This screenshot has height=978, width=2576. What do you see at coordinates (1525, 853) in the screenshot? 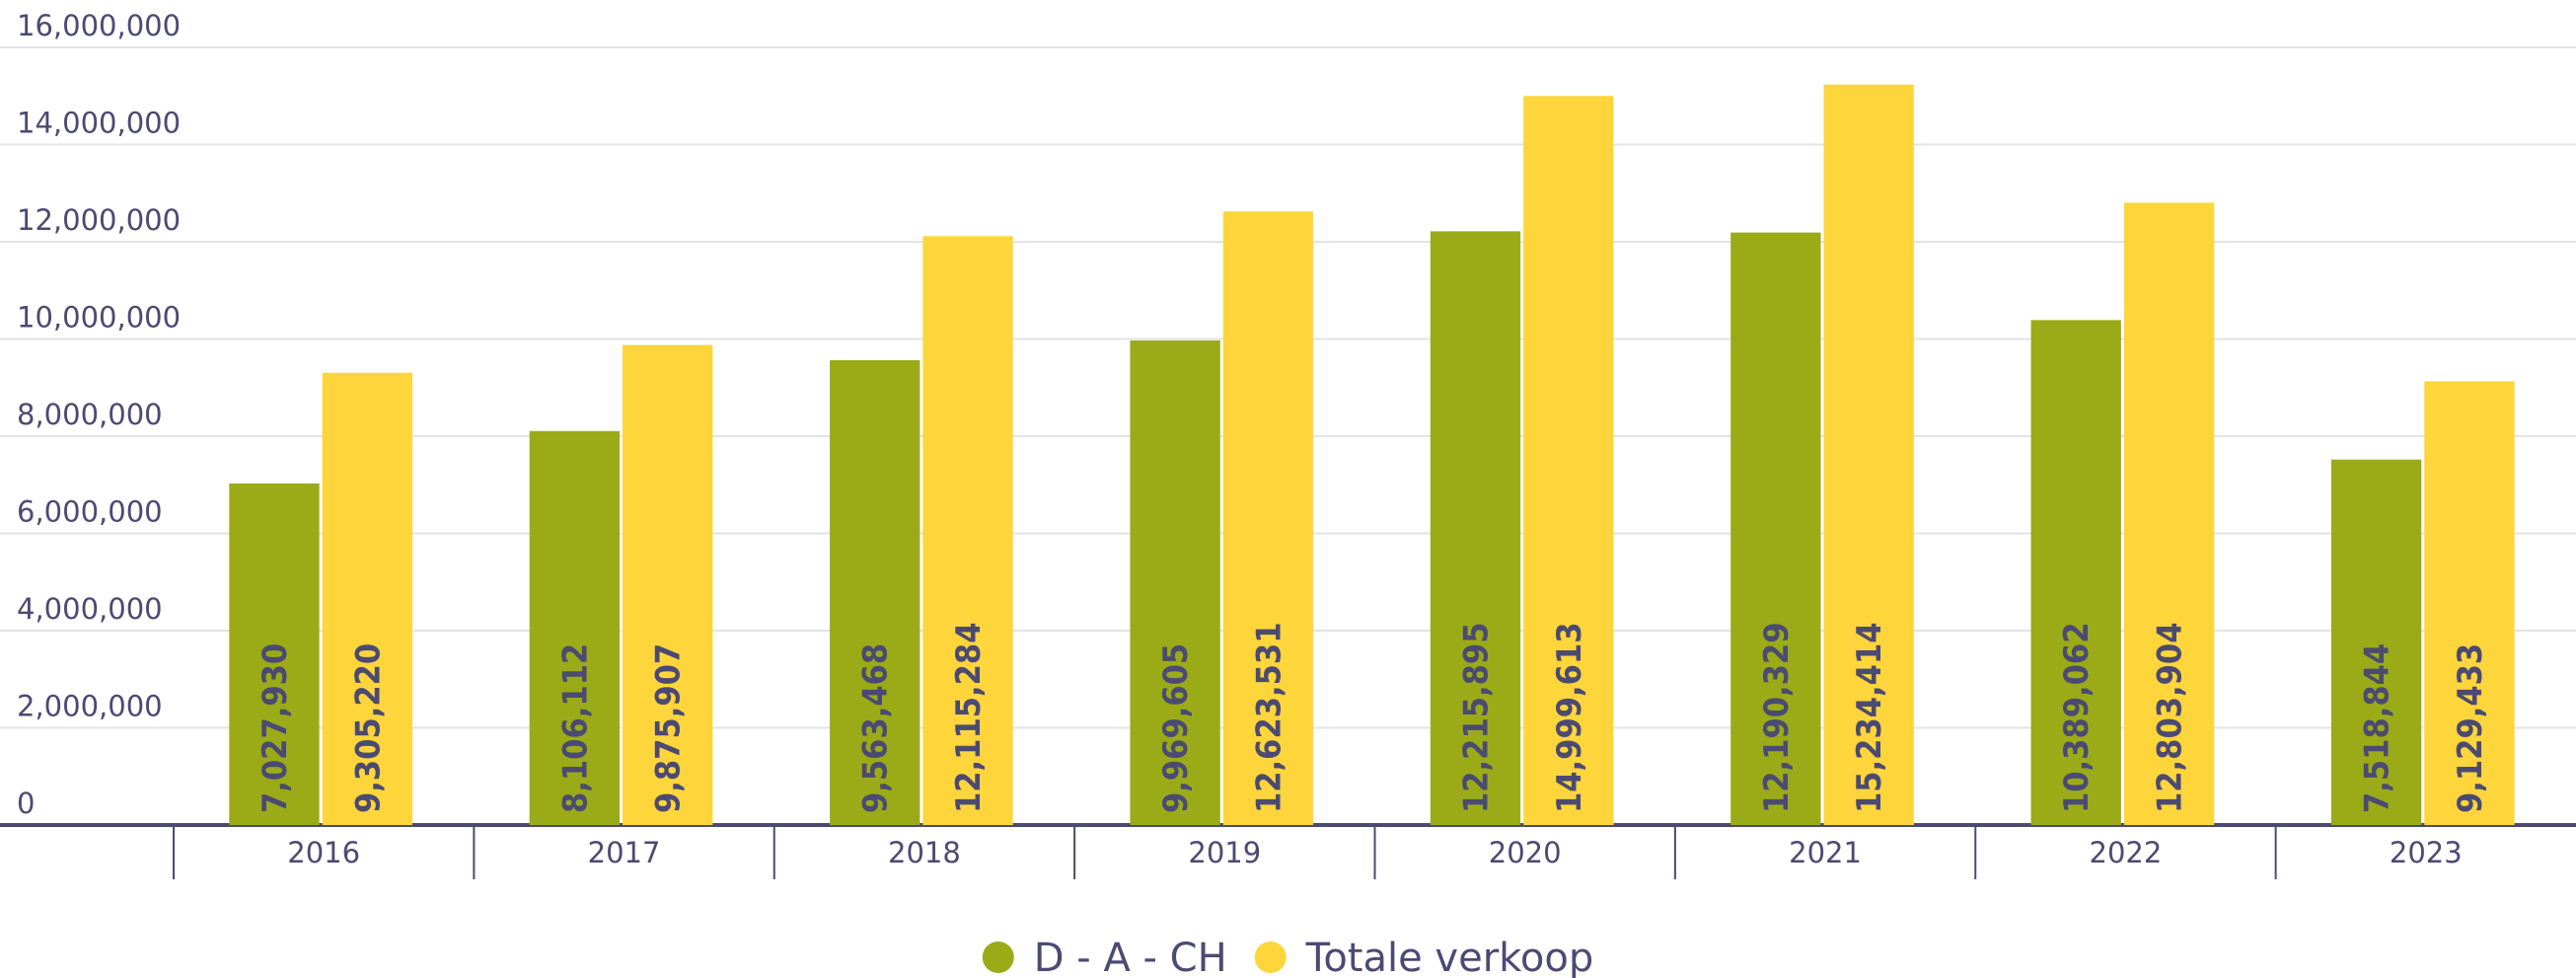
I see `x-tick-label: 2020` at bounding box center [1525, 853].